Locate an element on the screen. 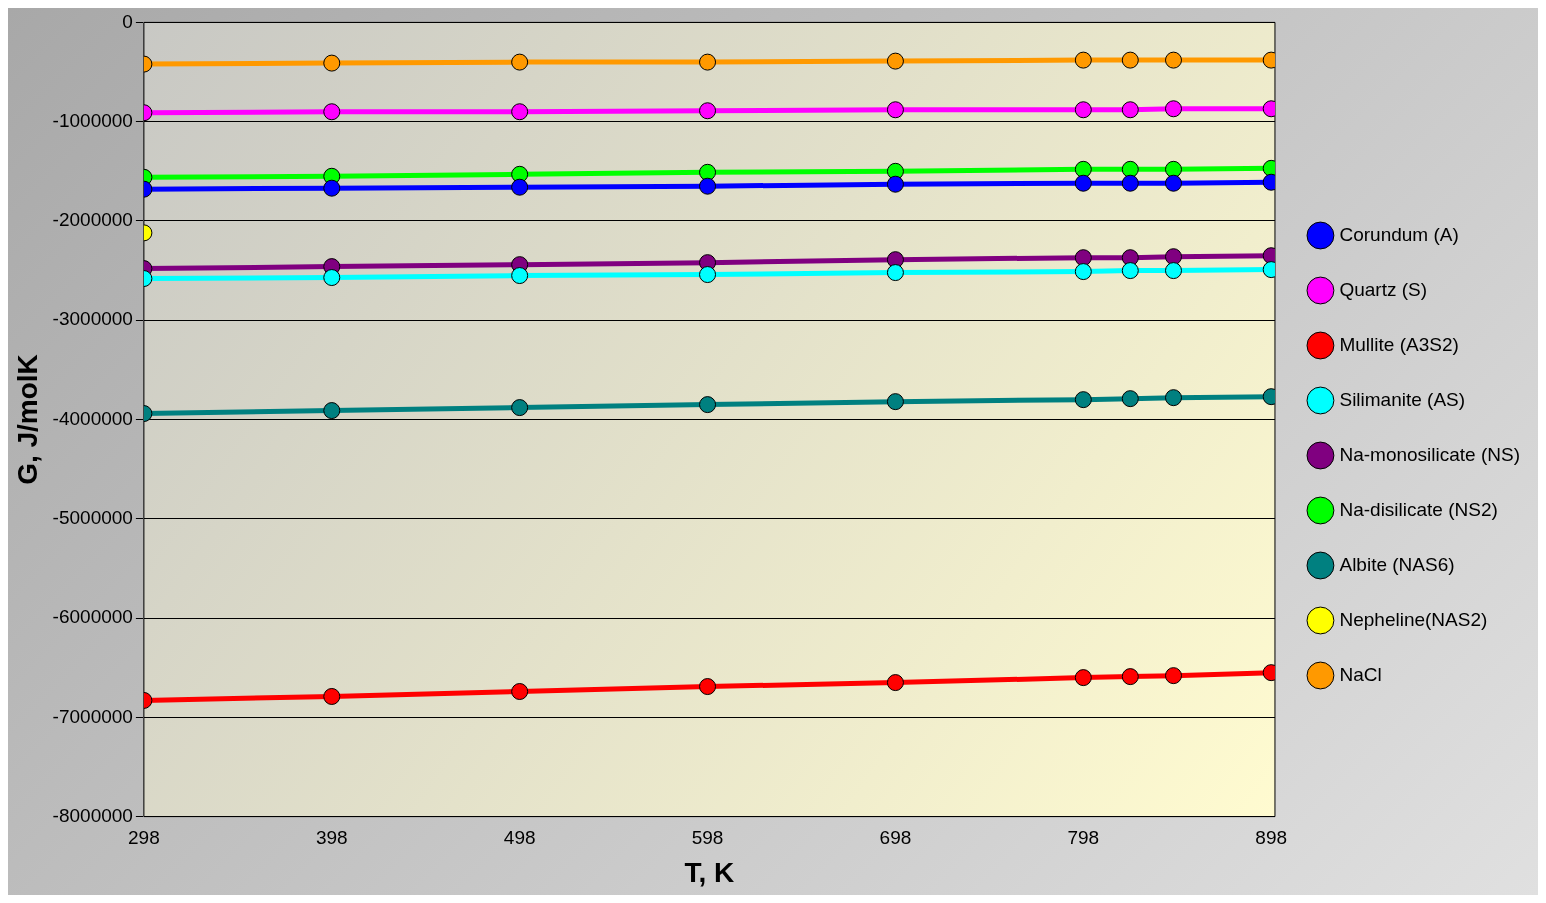 The image size is (1546, 903). y-tick-label: -5000000 is located at coordinates (92, 518).